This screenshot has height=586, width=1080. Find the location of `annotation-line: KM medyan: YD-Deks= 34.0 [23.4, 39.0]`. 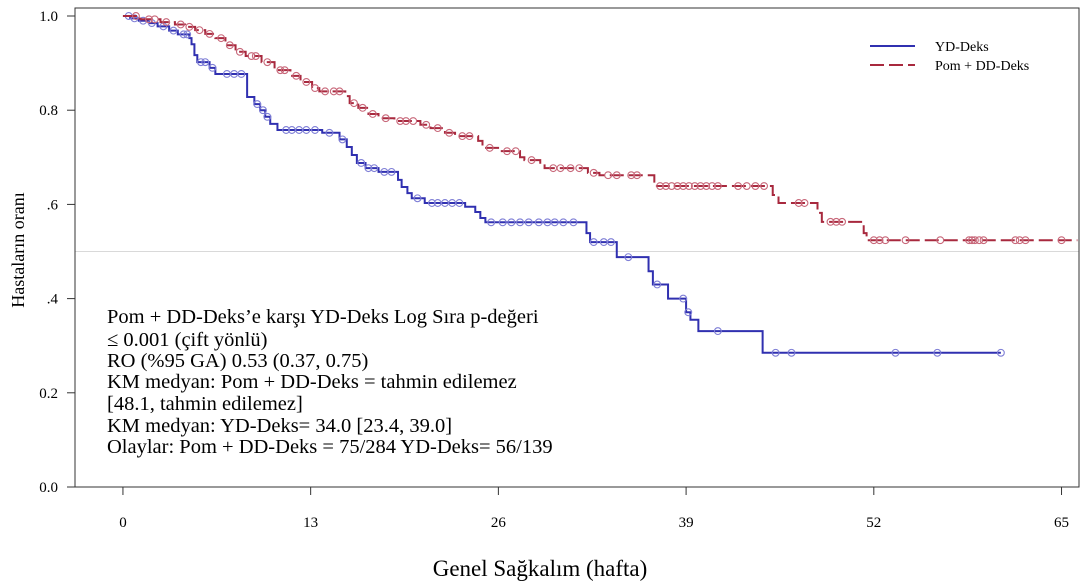

annotation-line: KM medyan: YD-Deks= 34.0 [23.4, 39.0] is located at coordinates (279, 426).